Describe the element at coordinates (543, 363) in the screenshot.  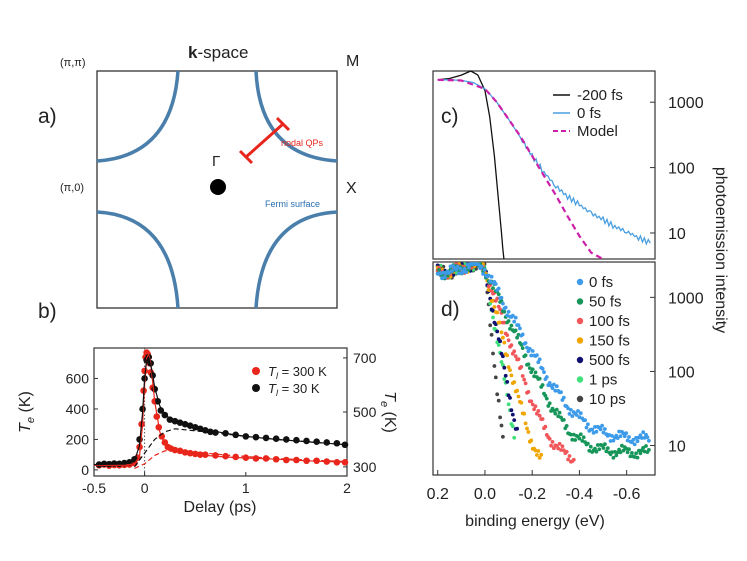
I see `panel-d-marks` at that location.